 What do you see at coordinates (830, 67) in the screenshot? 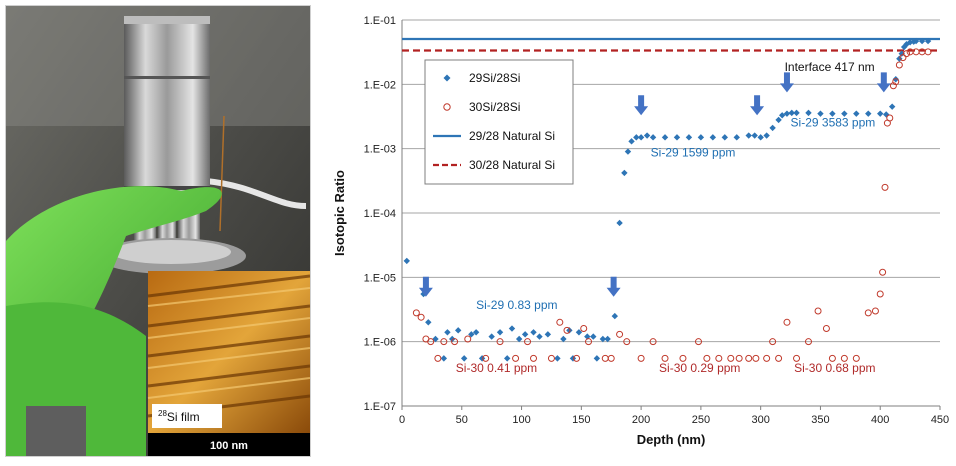
I see `annotation-label: Interface 417 nm` at bounding box center [830, 67].